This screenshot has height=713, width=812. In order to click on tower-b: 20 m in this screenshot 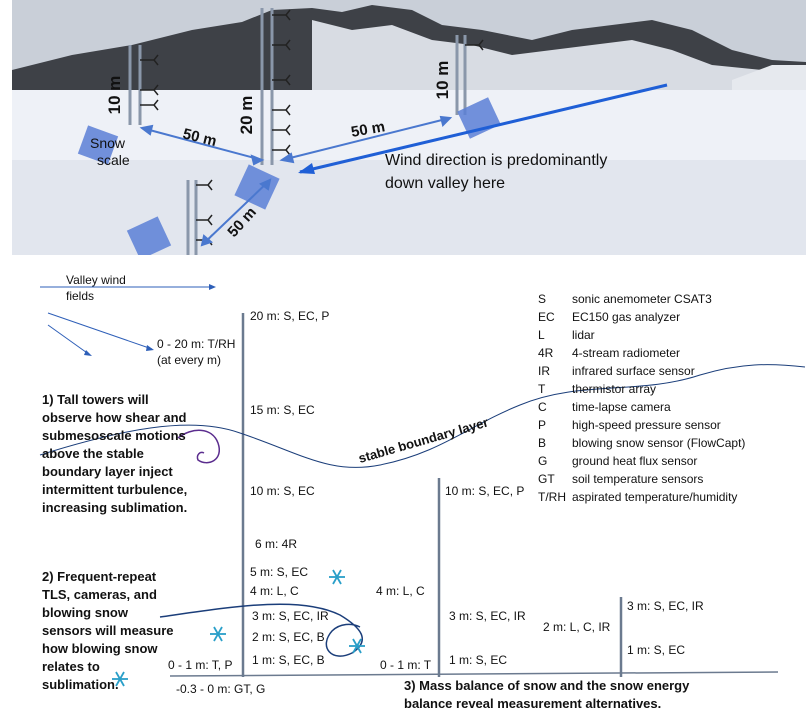, I will do `click(255, 86)`.